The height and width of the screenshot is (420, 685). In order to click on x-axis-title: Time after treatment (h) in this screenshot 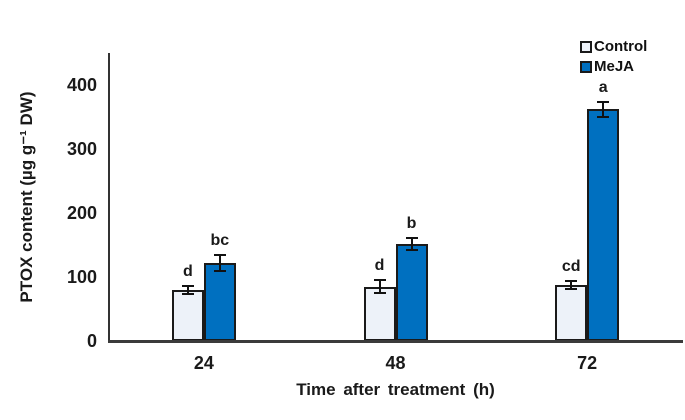, I will do `click(395, 389)`.